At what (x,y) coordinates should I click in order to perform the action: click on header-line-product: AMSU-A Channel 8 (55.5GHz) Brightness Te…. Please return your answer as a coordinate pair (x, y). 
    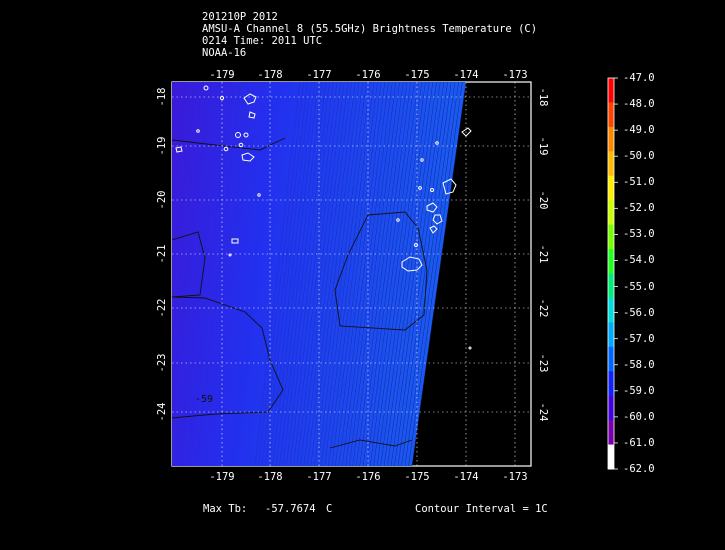
    Looking at the image, I should click on (370, 29).